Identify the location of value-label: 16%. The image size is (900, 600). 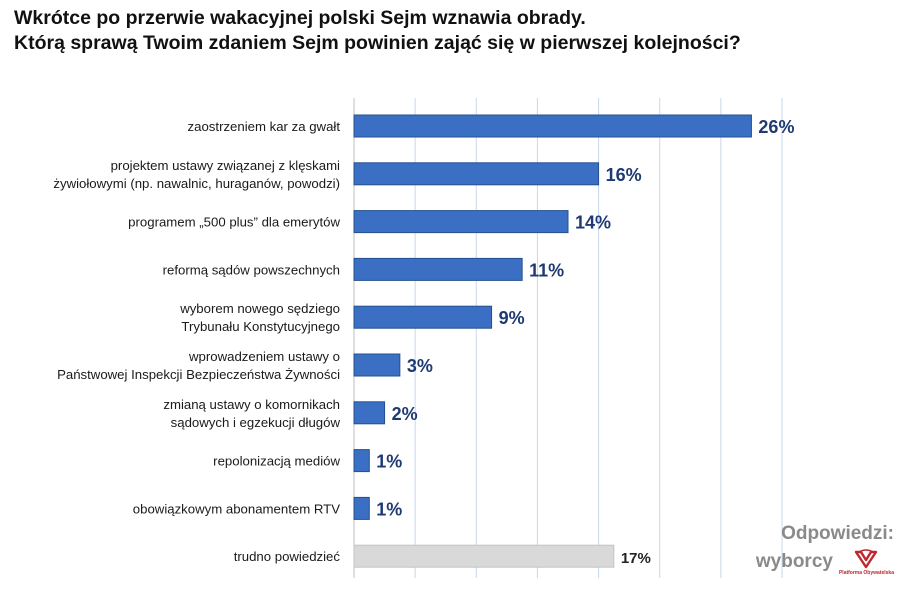
(624, 175).